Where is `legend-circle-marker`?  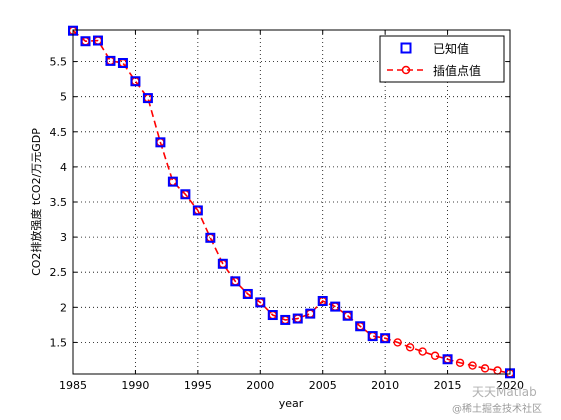
legend-circle-marker is located at coordinates (406, 70).